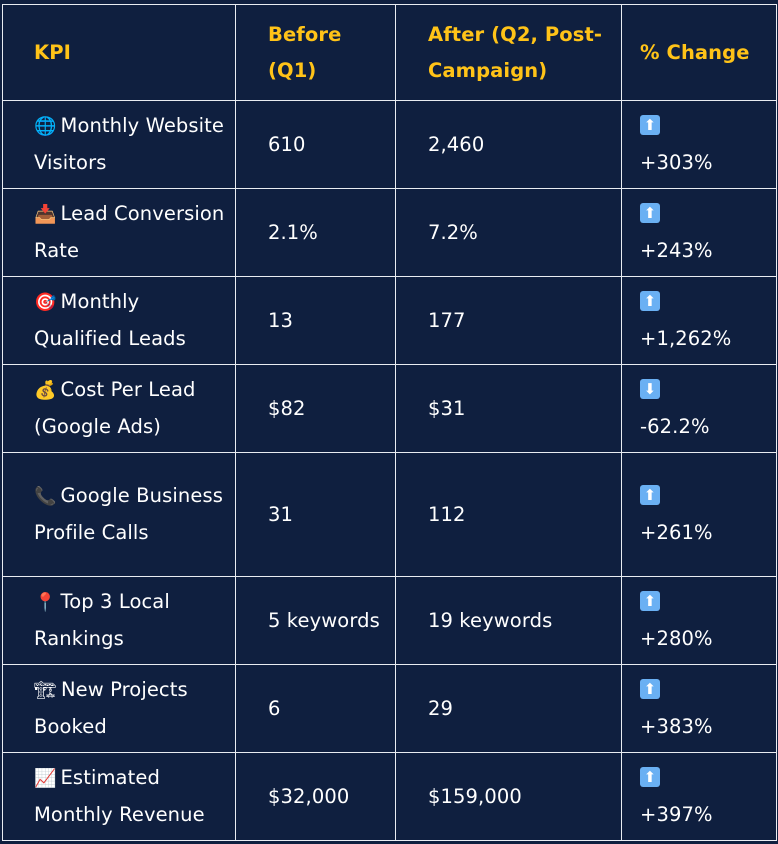 This screenshot has width=778, height=844. Describe the element at coordinates (45, 778) in the screenshot. I see `chart-increasing-icon: 📈` at that location.